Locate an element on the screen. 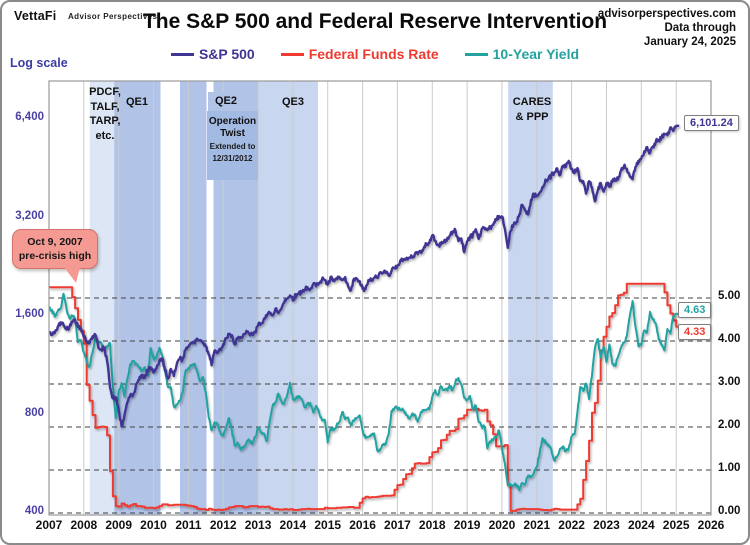 This screenshot has height=545, width=750. cares-ppp-label: CARES & PPP is located at coordinates (532, 109).